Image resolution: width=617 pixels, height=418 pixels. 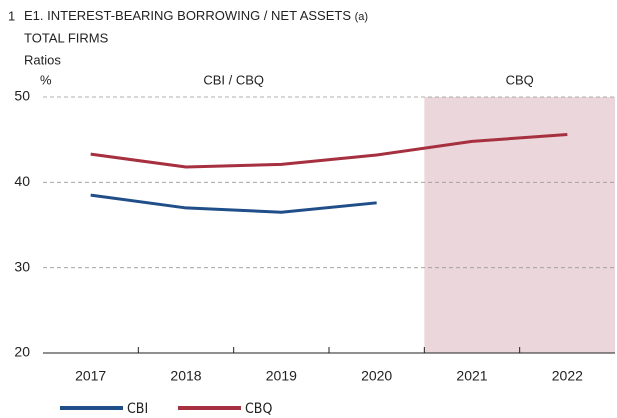 I want to click on figure-number: 1, so click(x=11, y=15).